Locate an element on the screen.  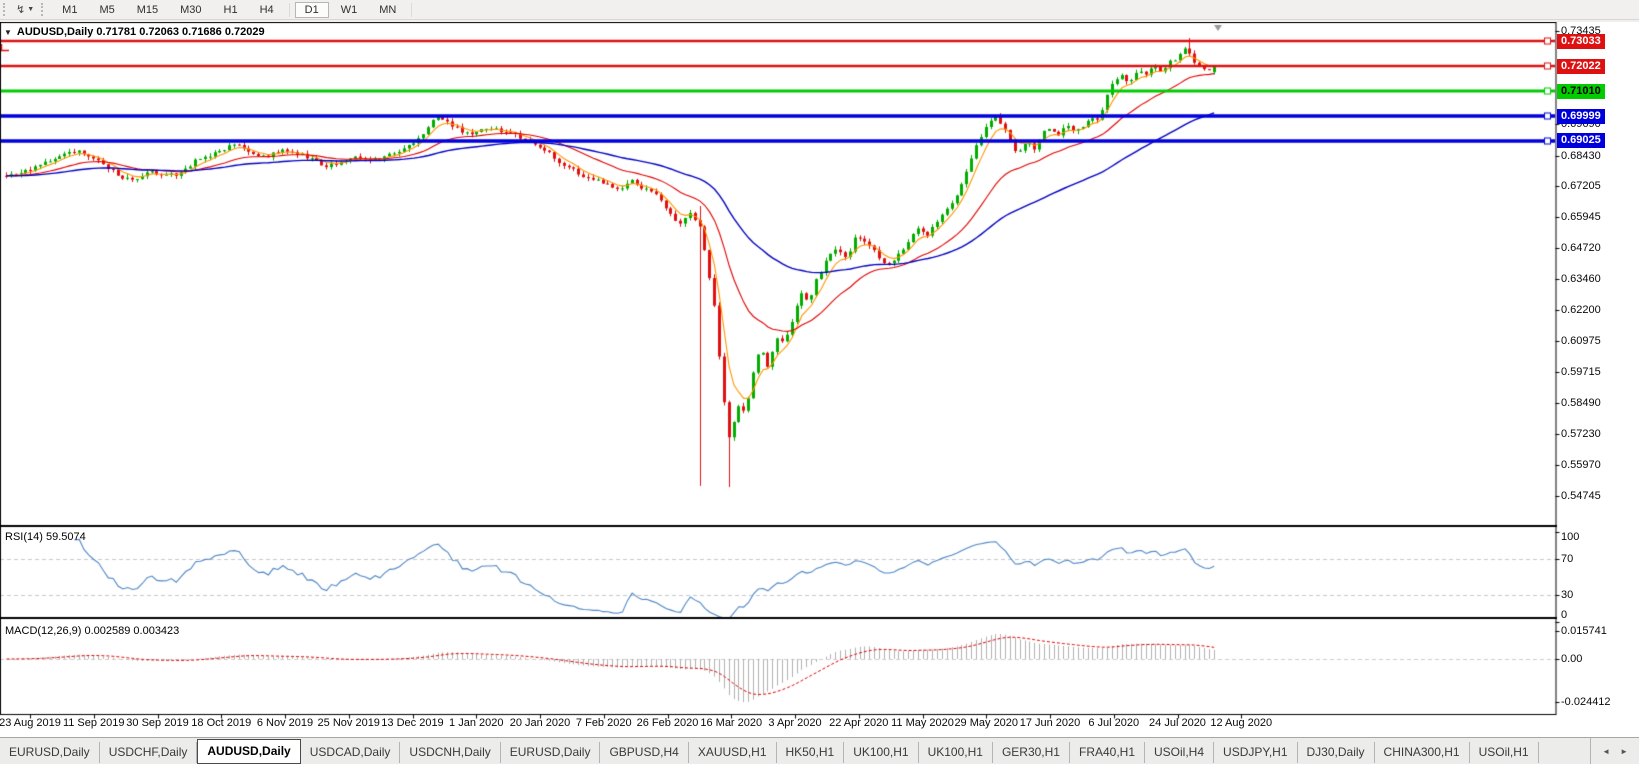
axis-tick-label: 0.64720 is located at coordinates (1581, 247).